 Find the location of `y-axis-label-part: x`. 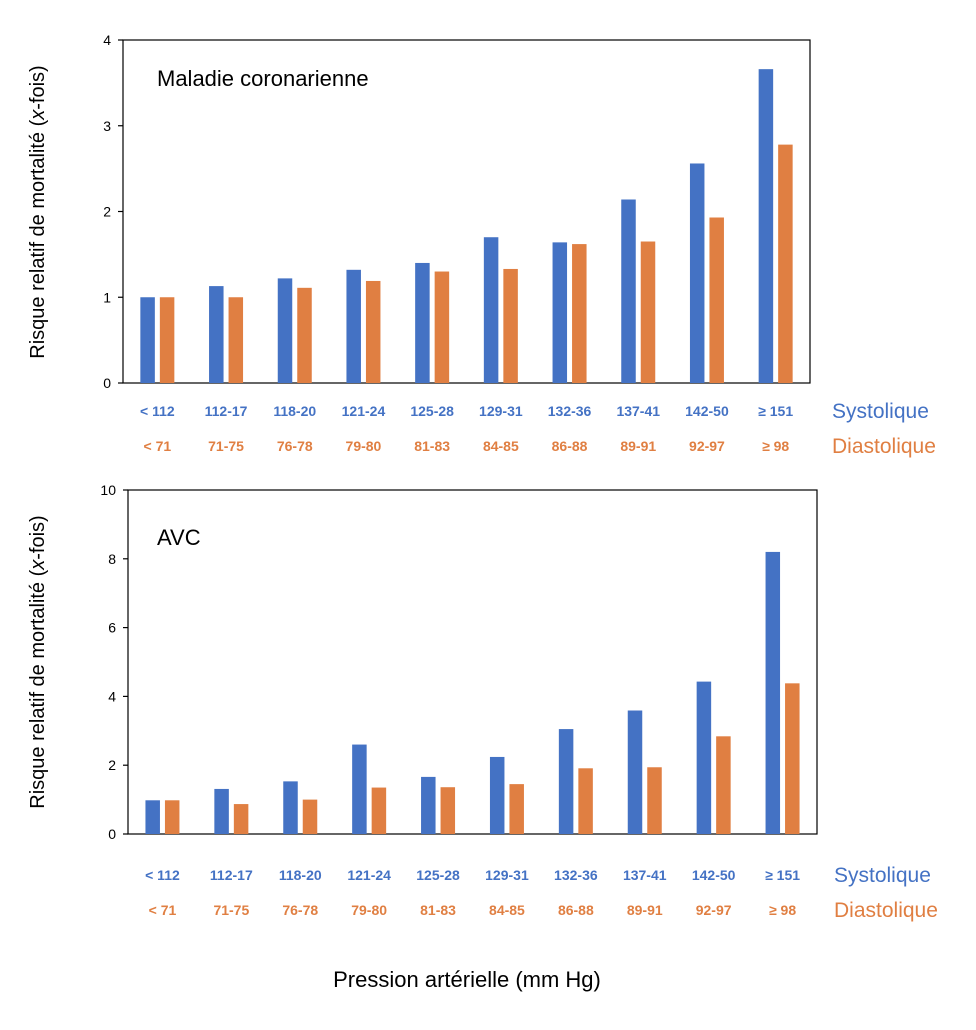

y-axis-label-part: x is located at coordinates (38, 115).